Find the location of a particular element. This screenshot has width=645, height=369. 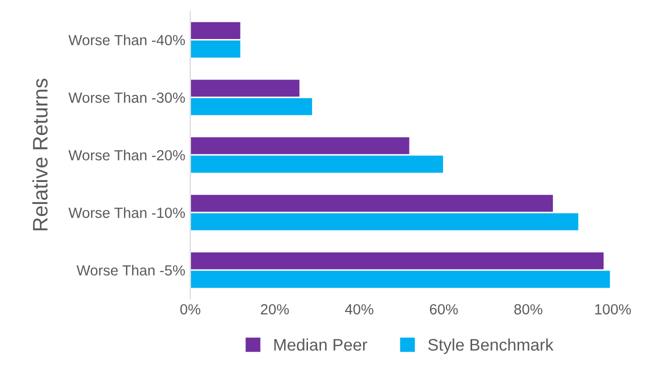

x-tick-label: 100% is located at coordinates (613, 309).